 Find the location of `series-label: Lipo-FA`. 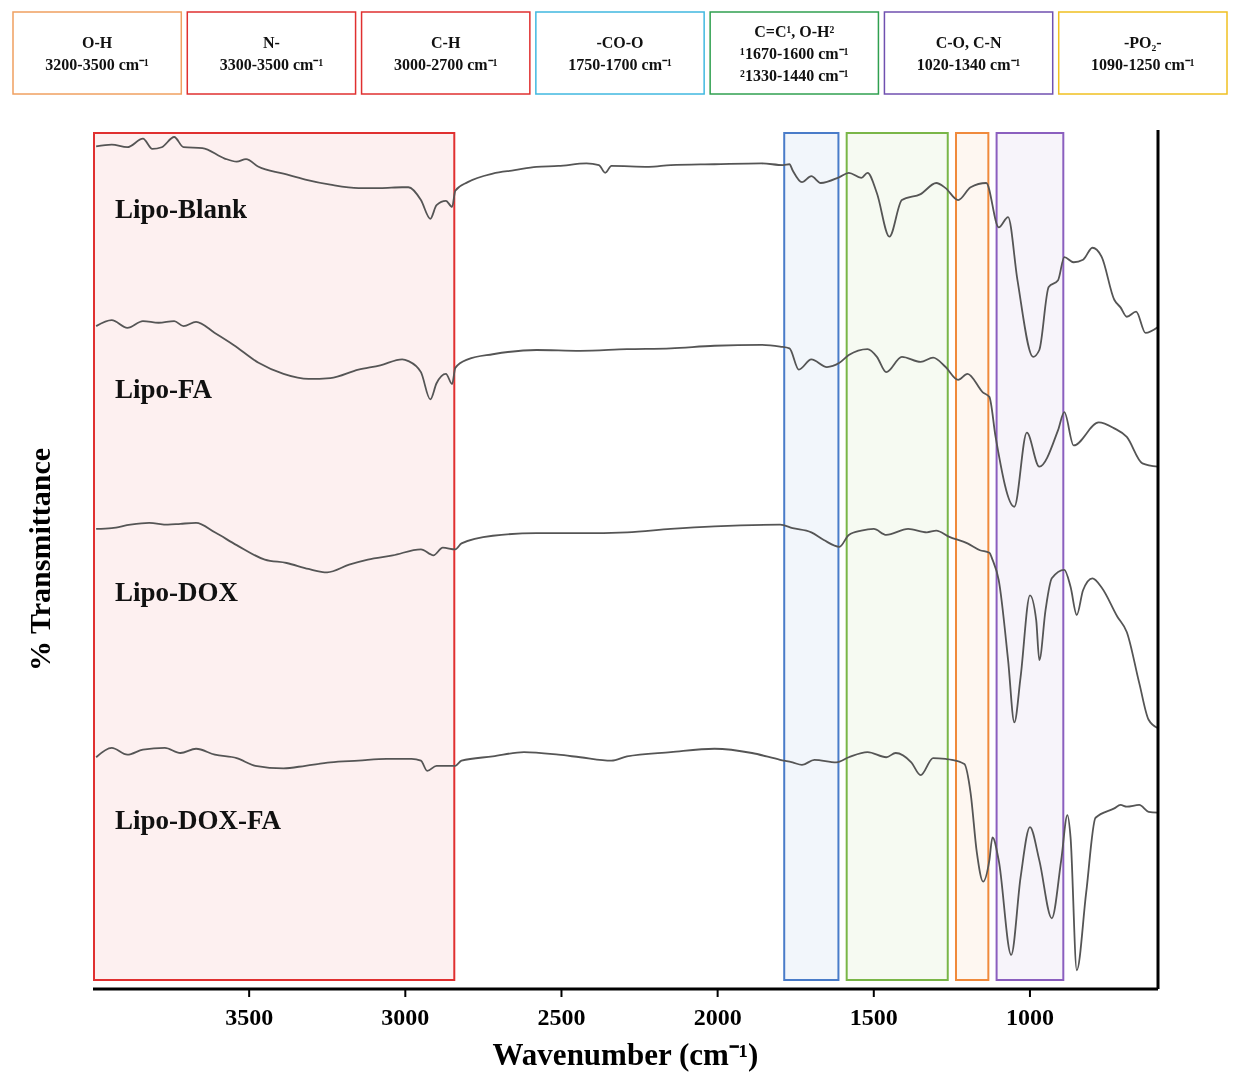

series-label: Lipo-FA is located at coordinates (164, 389).